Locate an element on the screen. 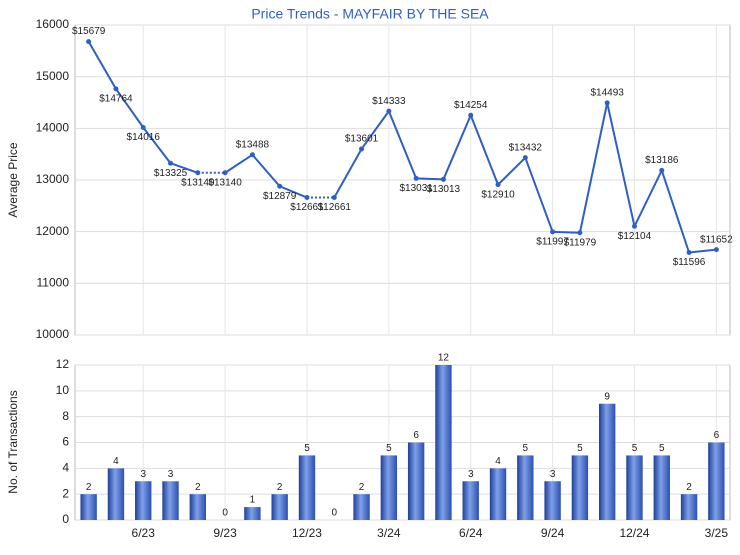 This screenshot has height=555, width=740. y-tick-label: 15000 is located at coordinates (53, 76).